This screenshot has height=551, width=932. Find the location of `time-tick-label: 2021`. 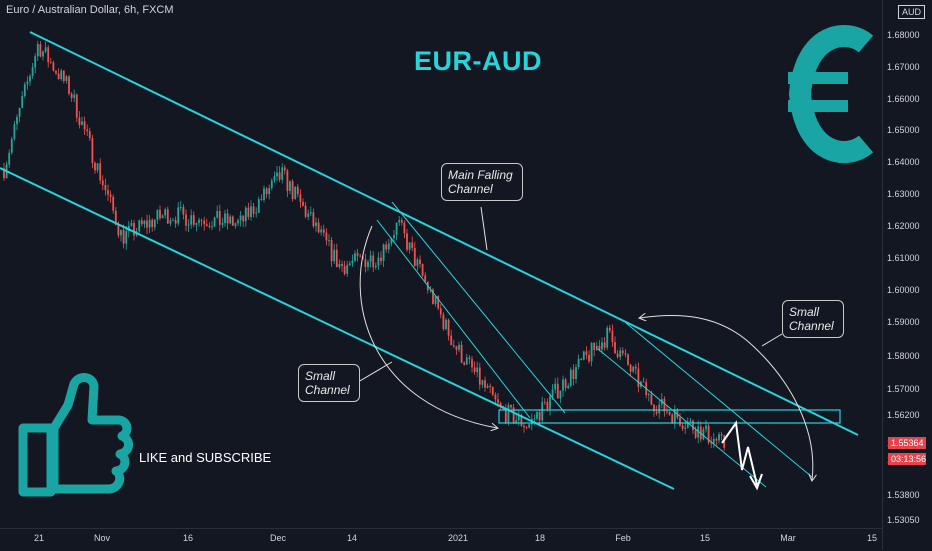

time-tick-label: 2021 is located at coordinates (458, 538).